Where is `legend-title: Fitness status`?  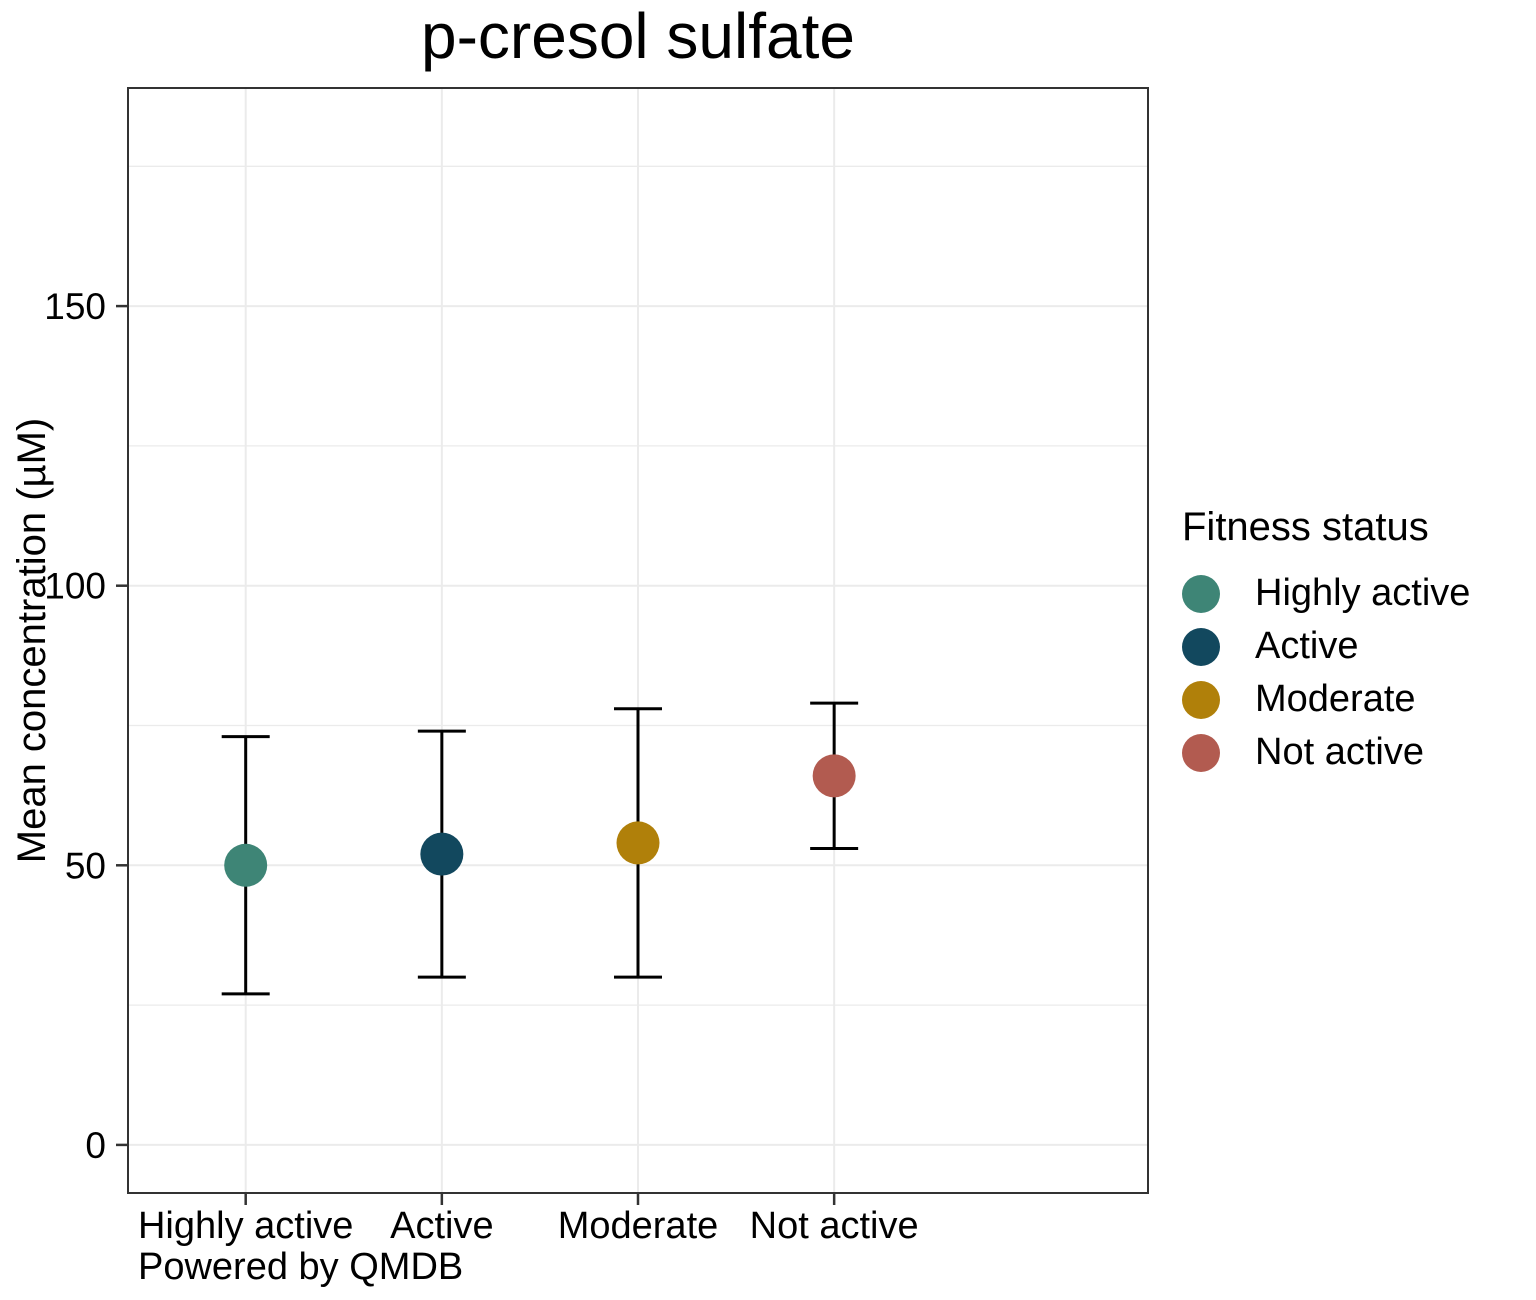
legend-title: Fitness status is located at coordinates (1305, 527).